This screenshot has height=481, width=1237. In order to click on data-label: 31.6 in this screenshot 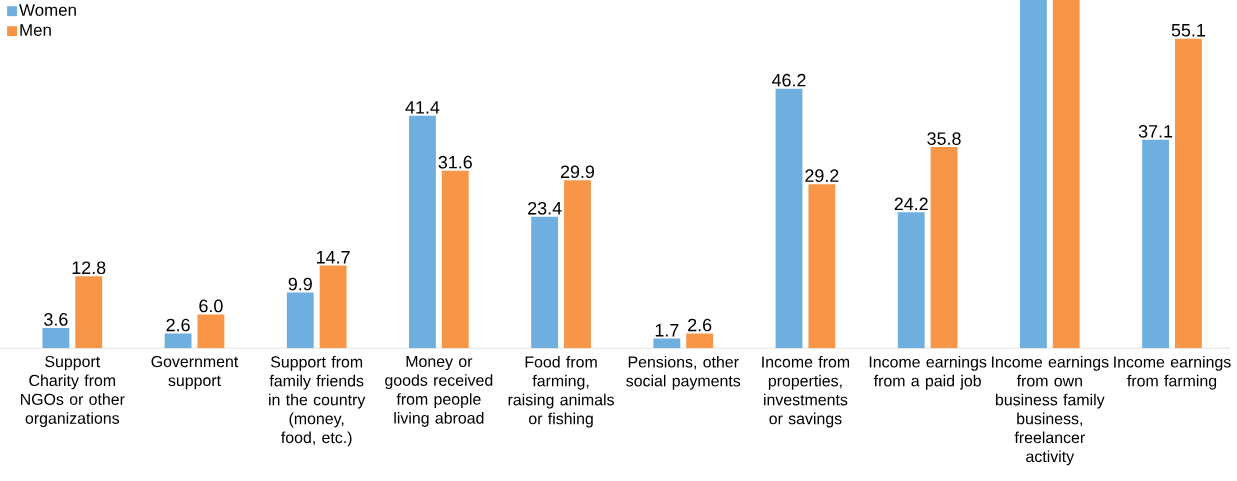, I will do `click(455, 162)`.